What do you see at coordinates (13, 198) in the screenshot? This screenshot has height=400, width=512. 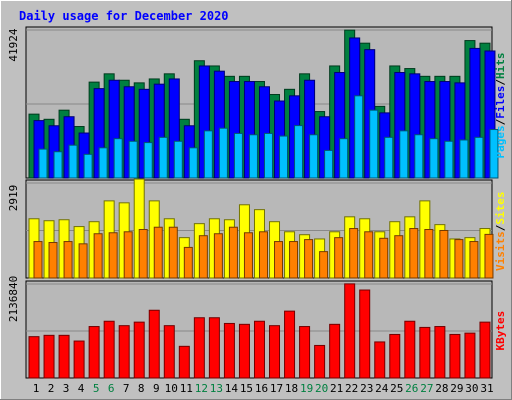 I see `y-max-label: 2919` at bounding box center [13, 198].